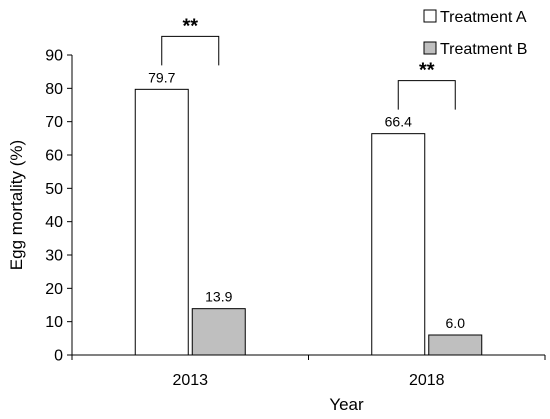  What do you see at coordinates (475, 33) in the screenshot?
I see `legend: Treatment A Treatment B` at bounding box center [475, 33].